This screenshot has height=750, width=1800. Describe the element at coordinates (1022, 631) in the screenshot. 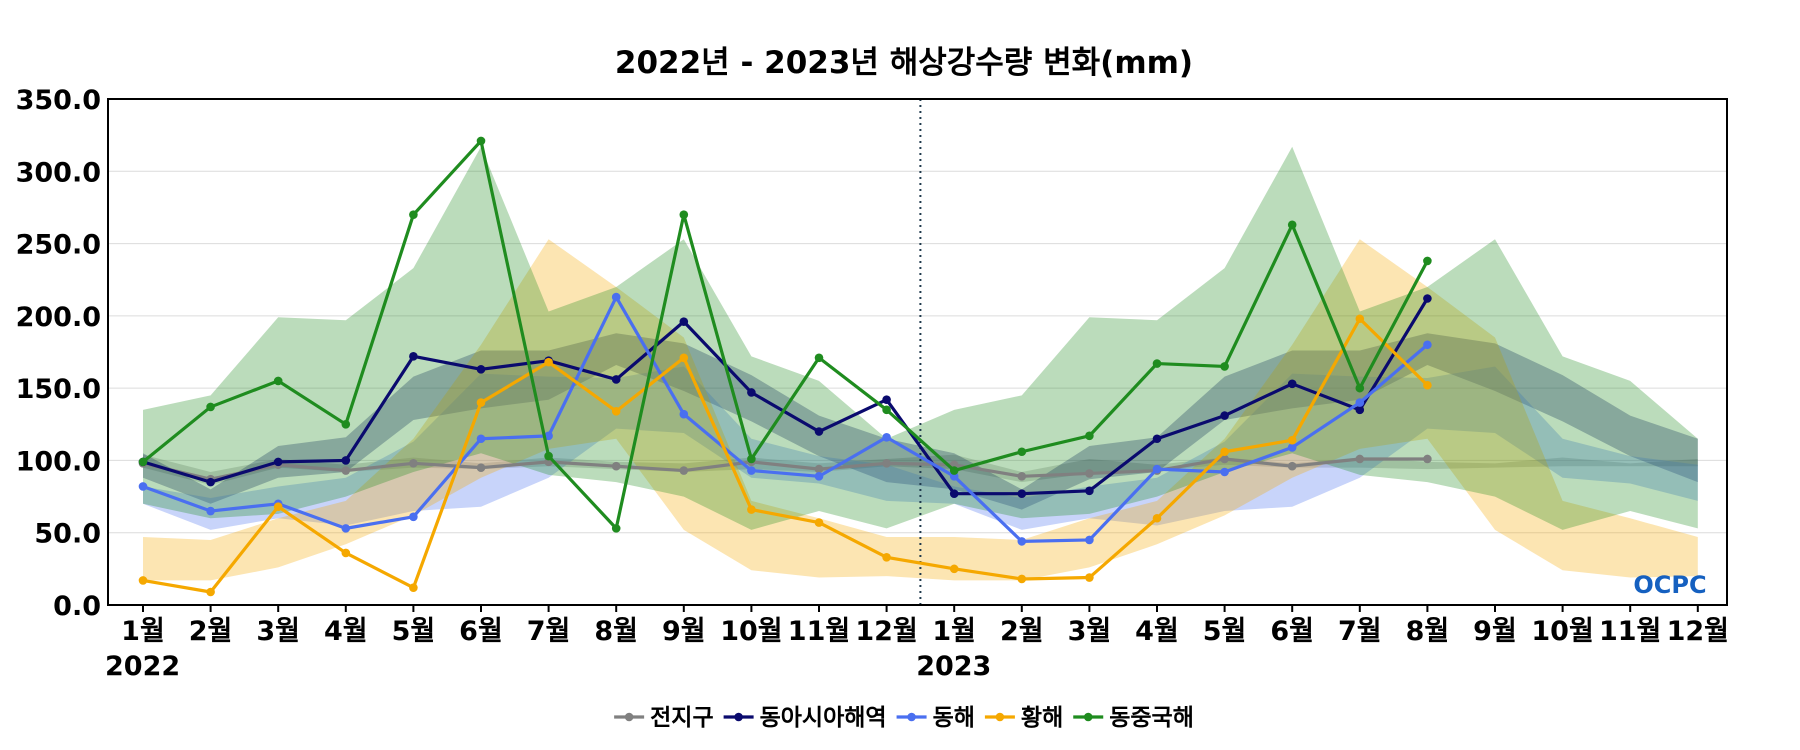

I see `x-tick-label: 2월` at that location.